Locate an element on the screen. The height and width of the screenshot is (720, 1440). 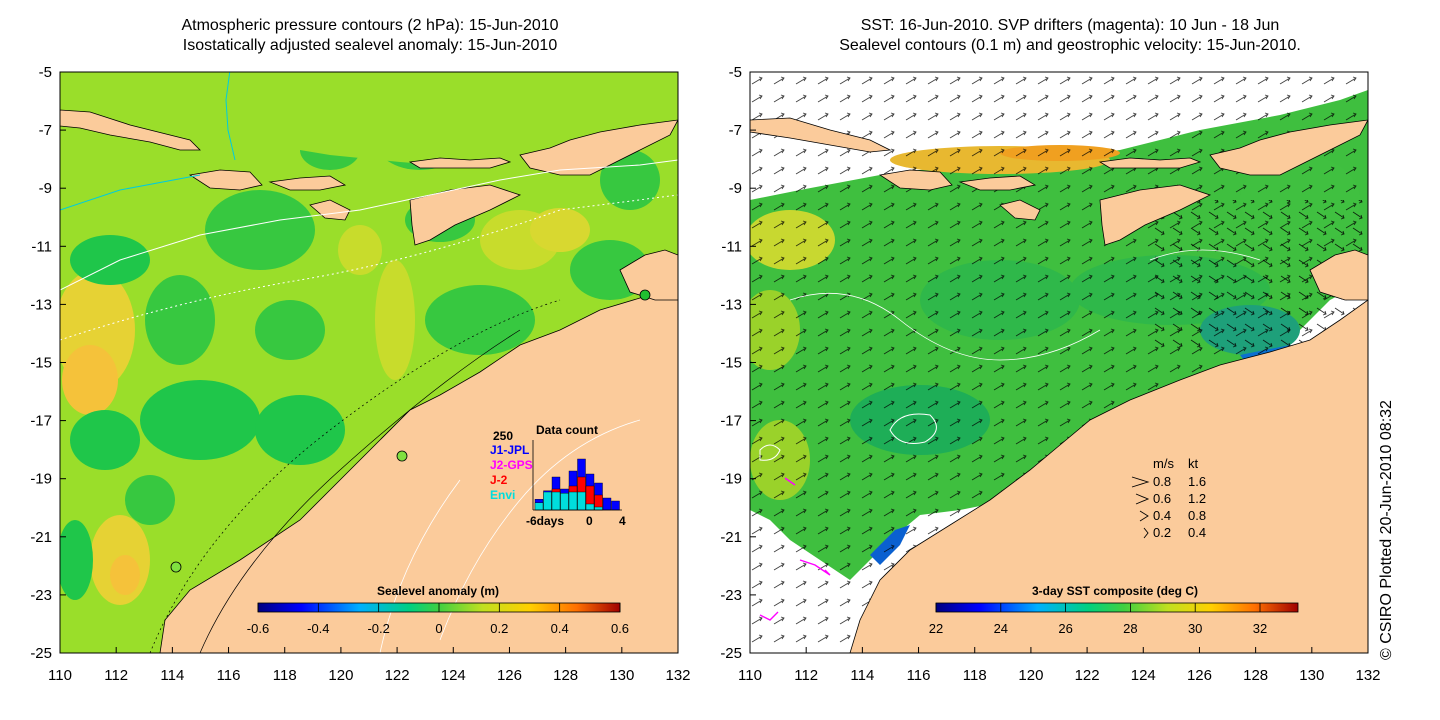
colorbar-tick-label: -0.4 is located at coordinates (318, 628).